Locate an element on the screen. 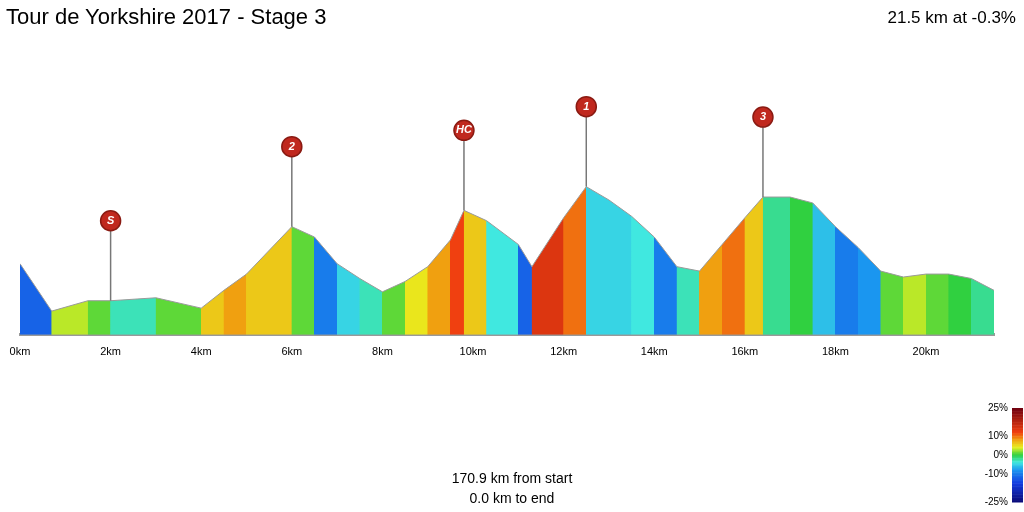 The width and height of the screenshot is (1024, 512). x-tick-label: 16km is located at coordinates (745, 351).